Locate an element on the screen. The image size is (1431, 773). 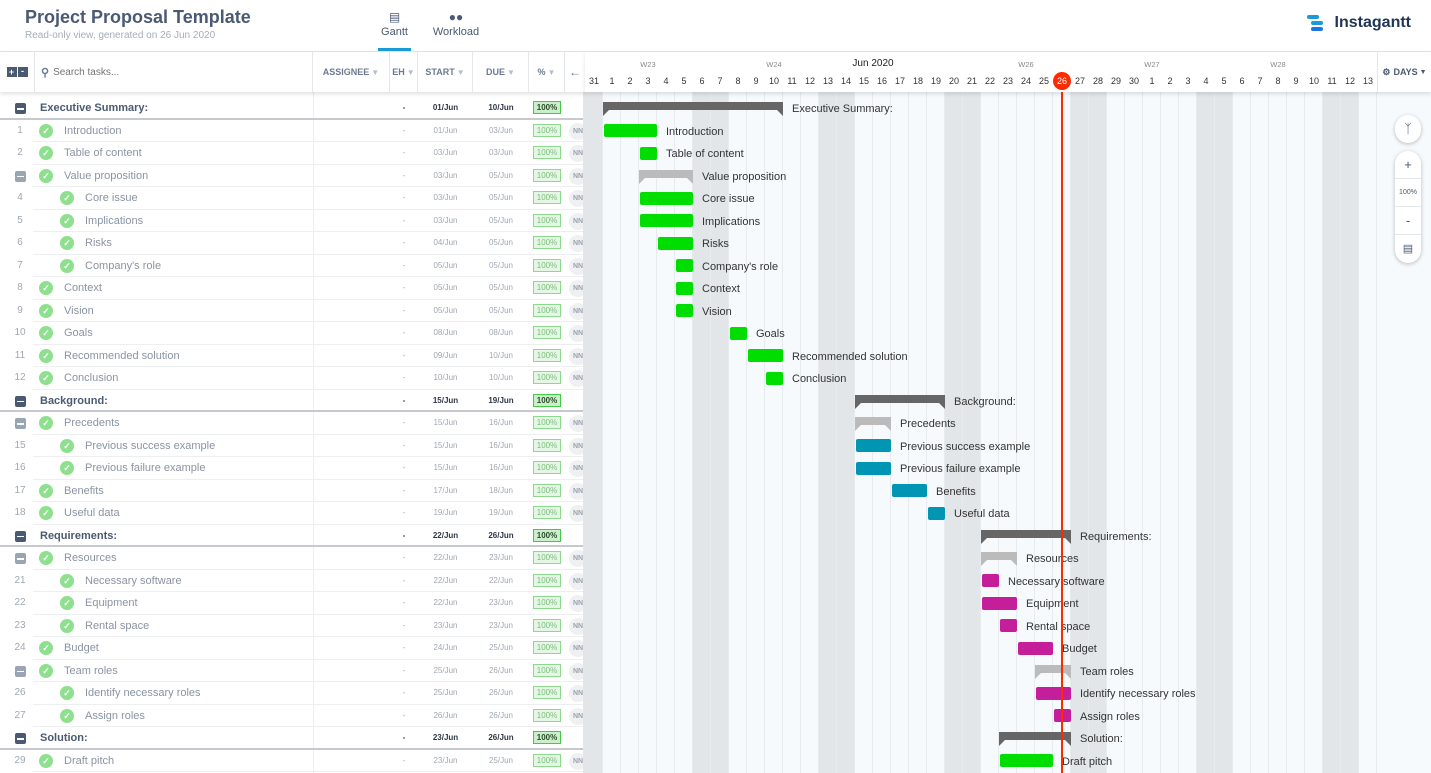
task-name: Useful data is located at coordinates (92, 513).